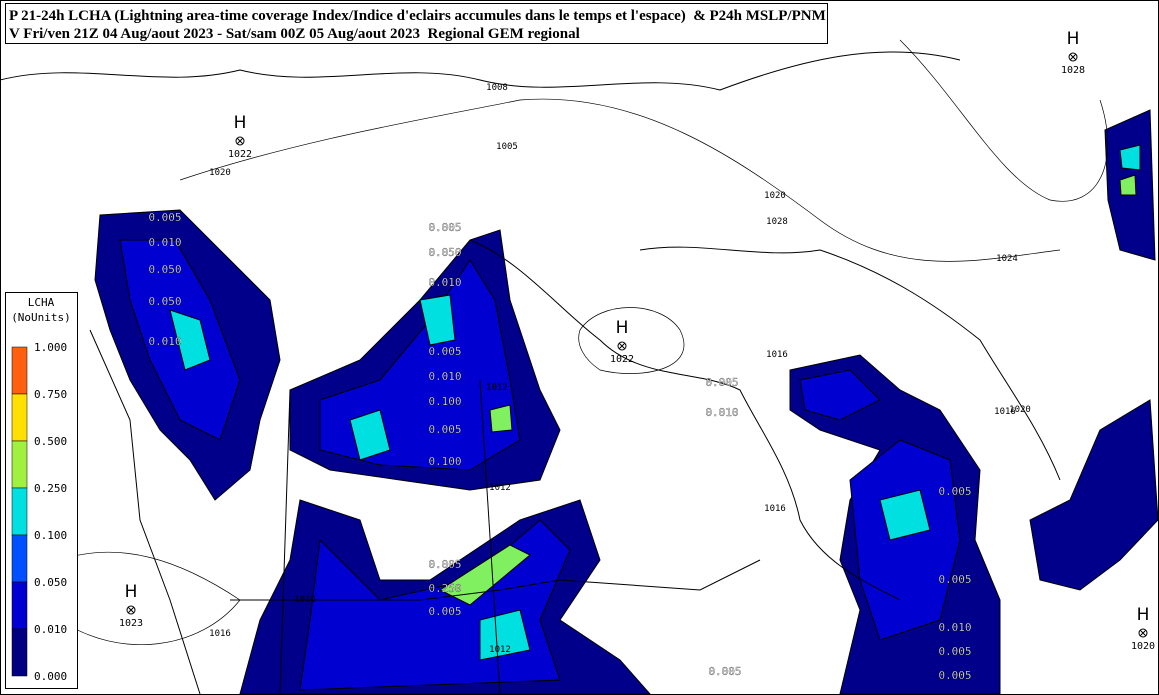 This screenshot has width=1159, height=695. Describe the element at coordinates (50, 629) in the screenshot. I see `legend-level: 0.010` at that location.